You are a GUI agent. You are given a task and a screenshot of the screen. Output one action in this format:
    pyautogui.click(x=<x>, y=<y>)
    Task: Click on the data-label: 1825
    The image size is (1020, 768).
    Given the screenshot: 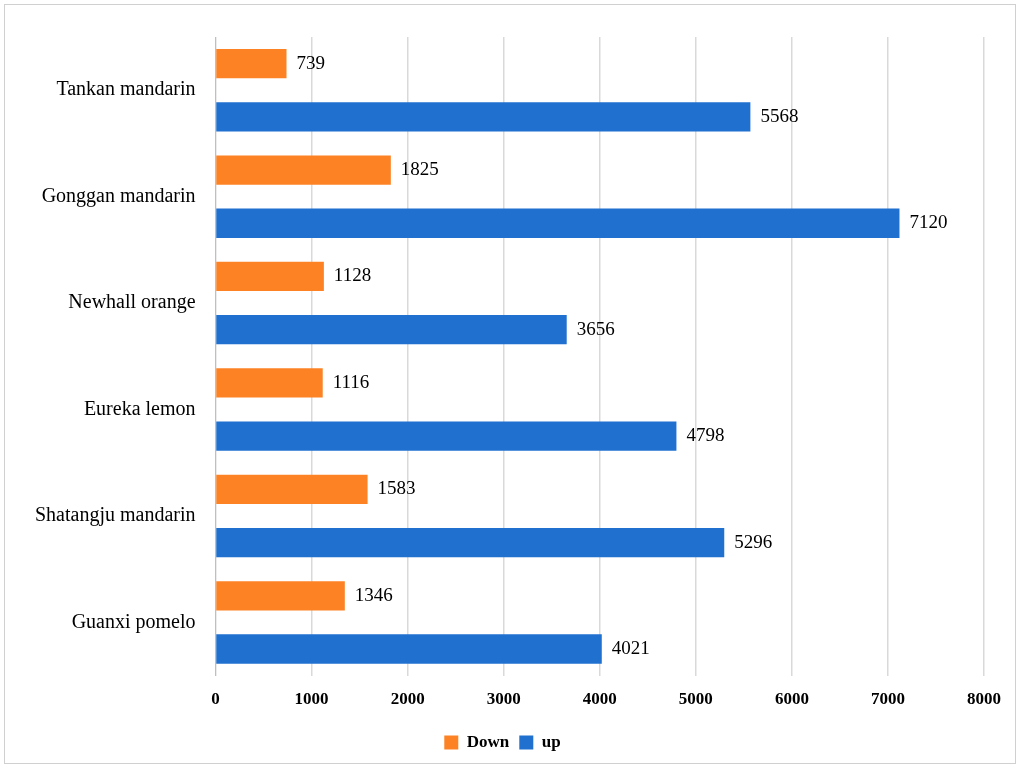 What is the action you would take?
    pyautogui.click(x=419, y=169)
    